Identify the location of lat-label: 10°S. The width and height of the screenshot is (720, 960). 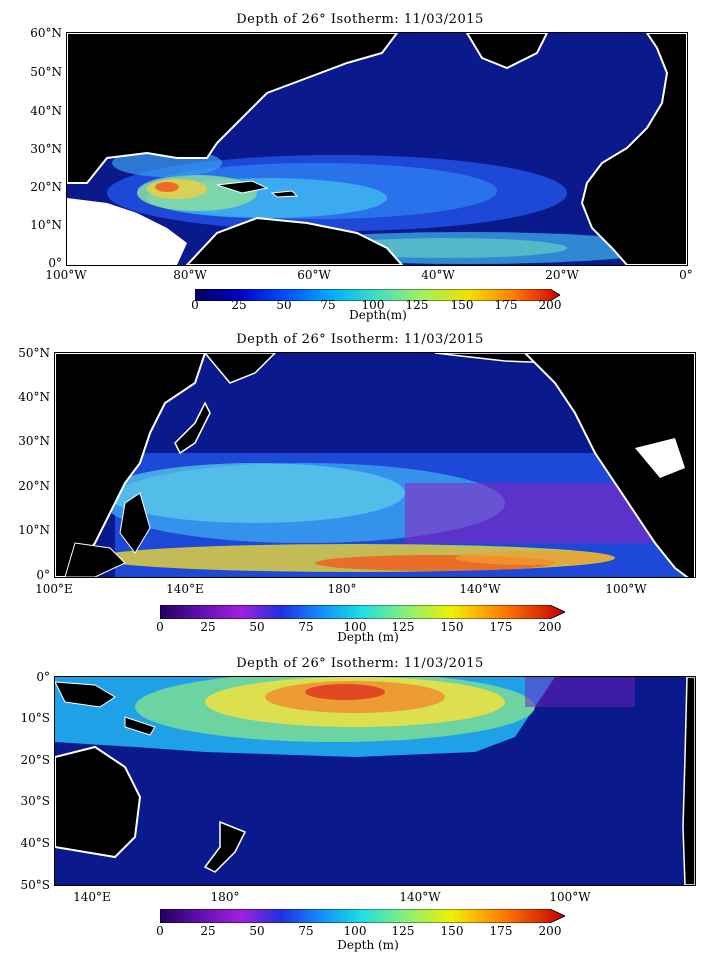
(35, 718).